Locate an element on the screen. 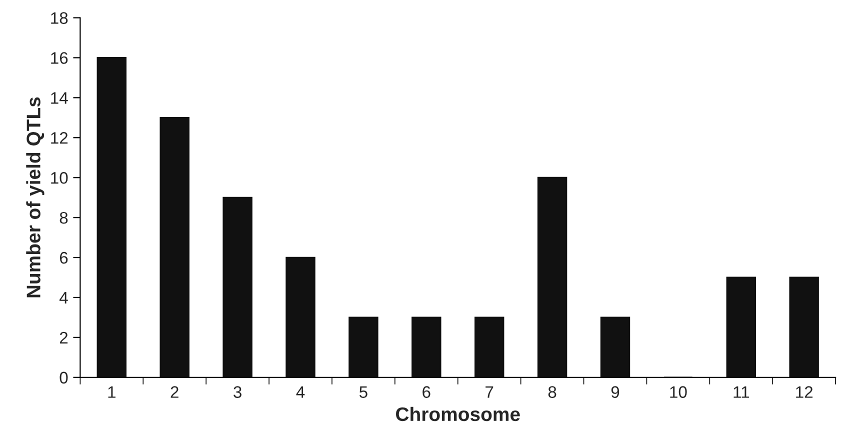 The width and height of the screenshot is (844, 444). y-tick-label: 2 is located at coordinates (64, 338).